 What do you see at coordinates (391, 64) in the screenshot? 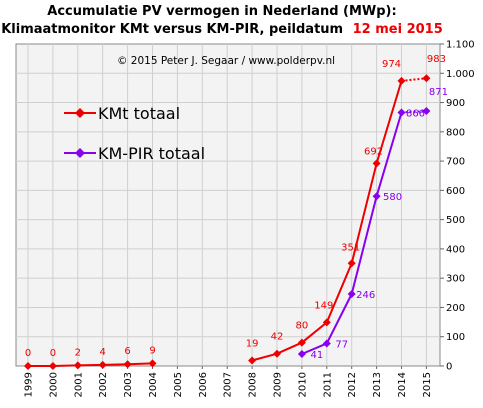
I see `data-label: 974` at bounding box center [391, 64].